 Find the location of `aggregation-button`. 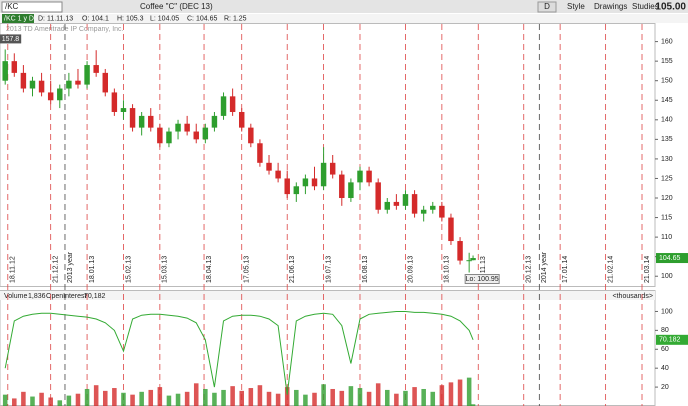

aggregation-button is located at coordinates (547, 7).